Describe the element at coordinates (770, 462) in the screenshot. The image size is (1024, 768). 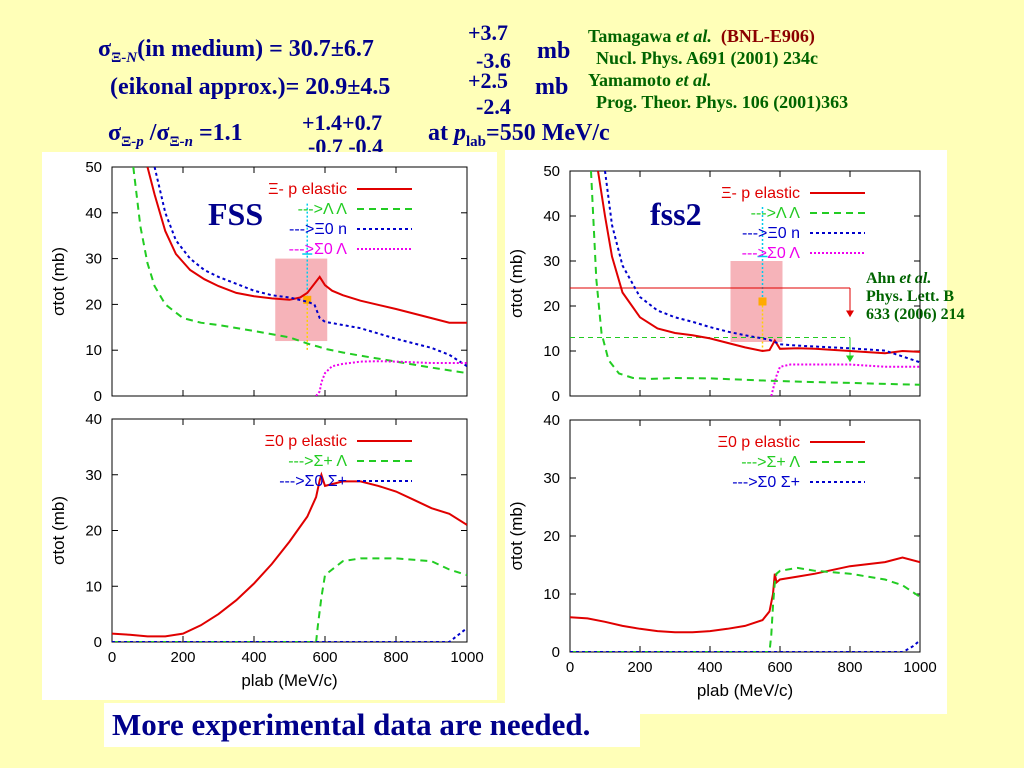
I see `legend-label-2: --->Σ+ Λ` at that location.